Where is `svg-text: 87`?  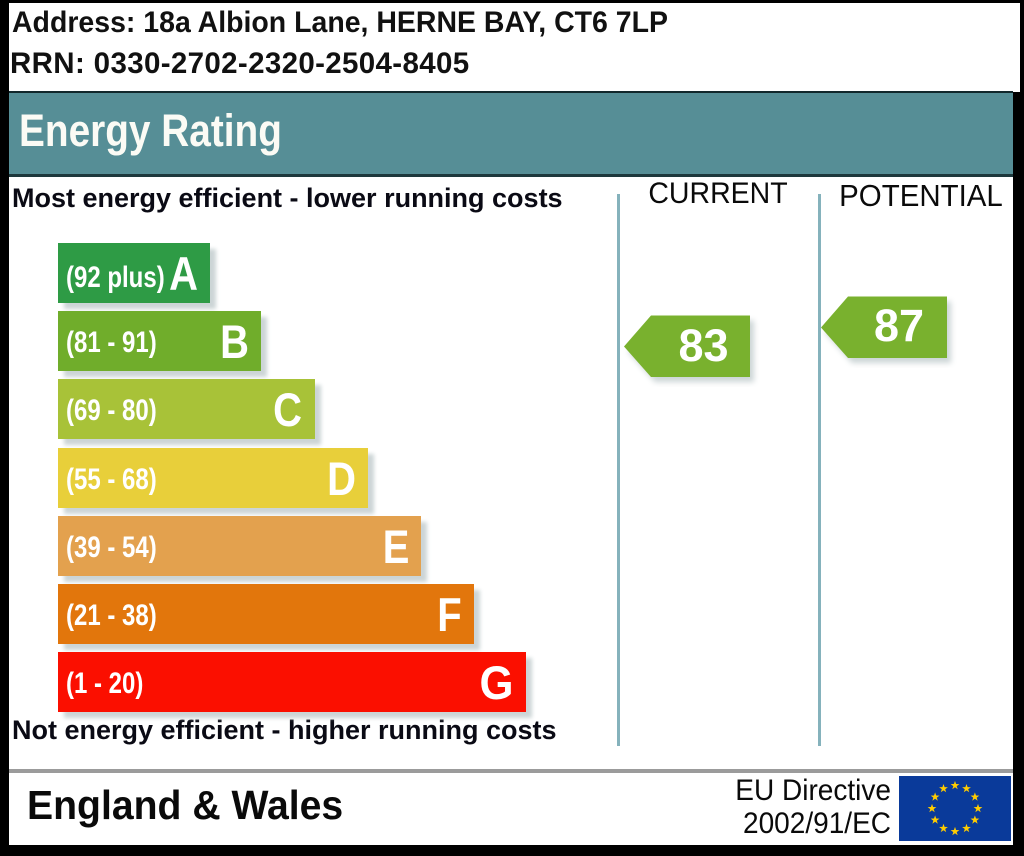
svg-text: 87 is located at coordinates (899, 325).